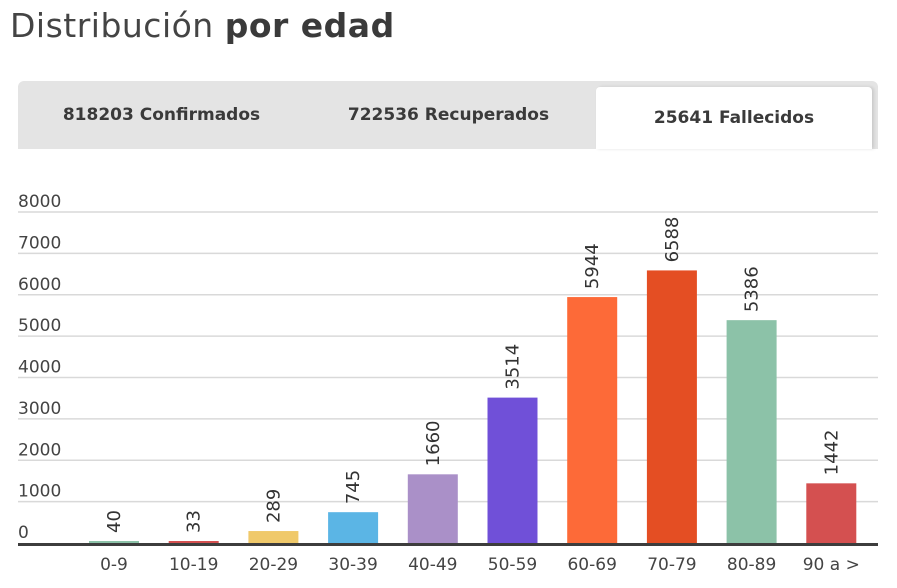 The height and width of the screenshot is (588, 897). I want to click on tab-fallecidos: 25641 Fallecidos, so click(734, 118).